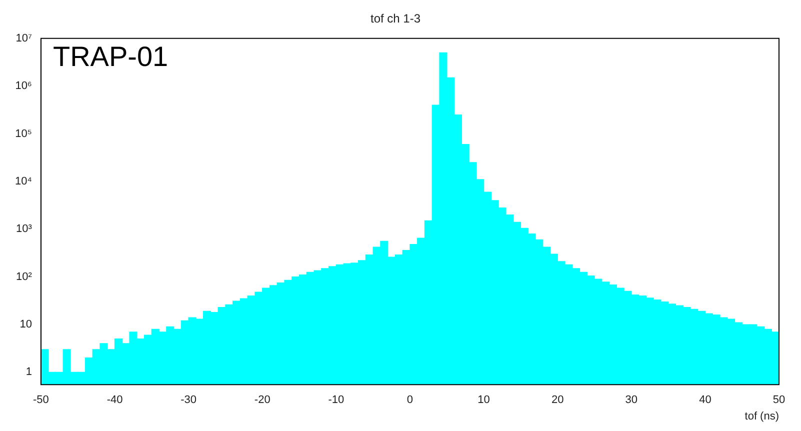 The height and width of the screenshot is (431, 801). Describe the element at coordinates (41, 400) in the screenshot. I see `x-tick-label: -50` at that location.